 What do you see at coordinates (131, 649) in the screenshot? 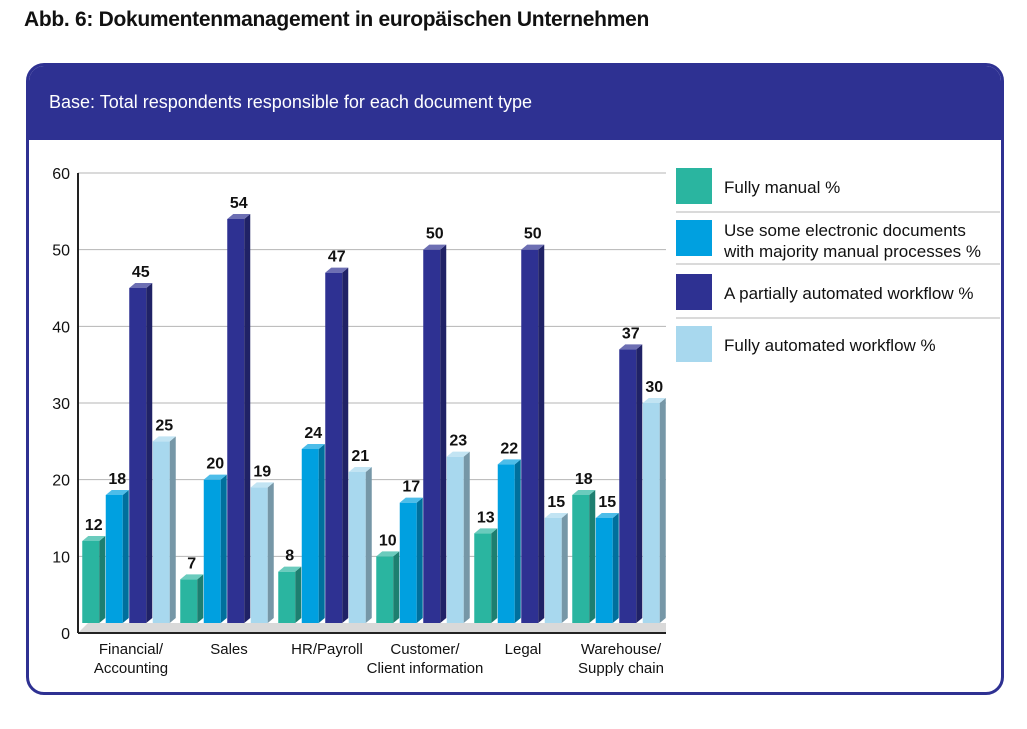
I see `x-tick-label: Financial/` at bounding box center [131, 649].